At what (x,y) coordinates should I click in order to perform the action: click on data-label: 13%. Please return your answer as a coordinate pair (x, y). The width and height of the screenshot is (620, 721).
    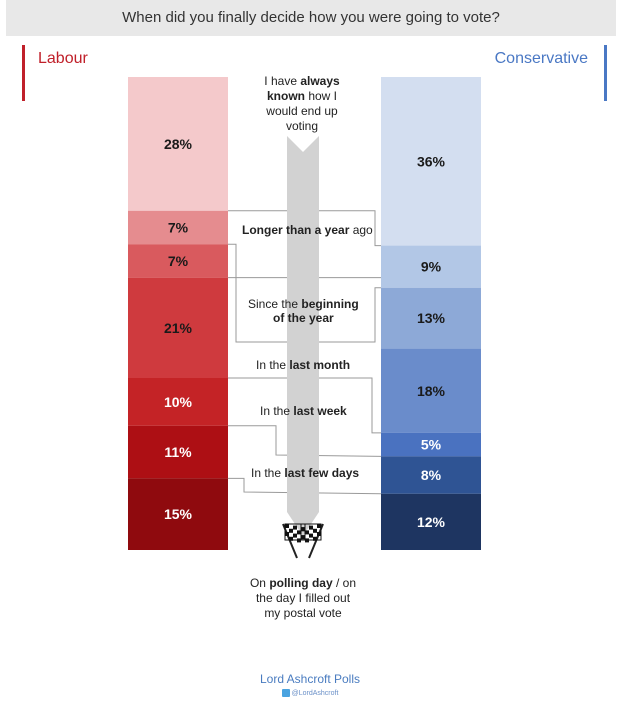
    Looking at the image, I should click on (431, 318).